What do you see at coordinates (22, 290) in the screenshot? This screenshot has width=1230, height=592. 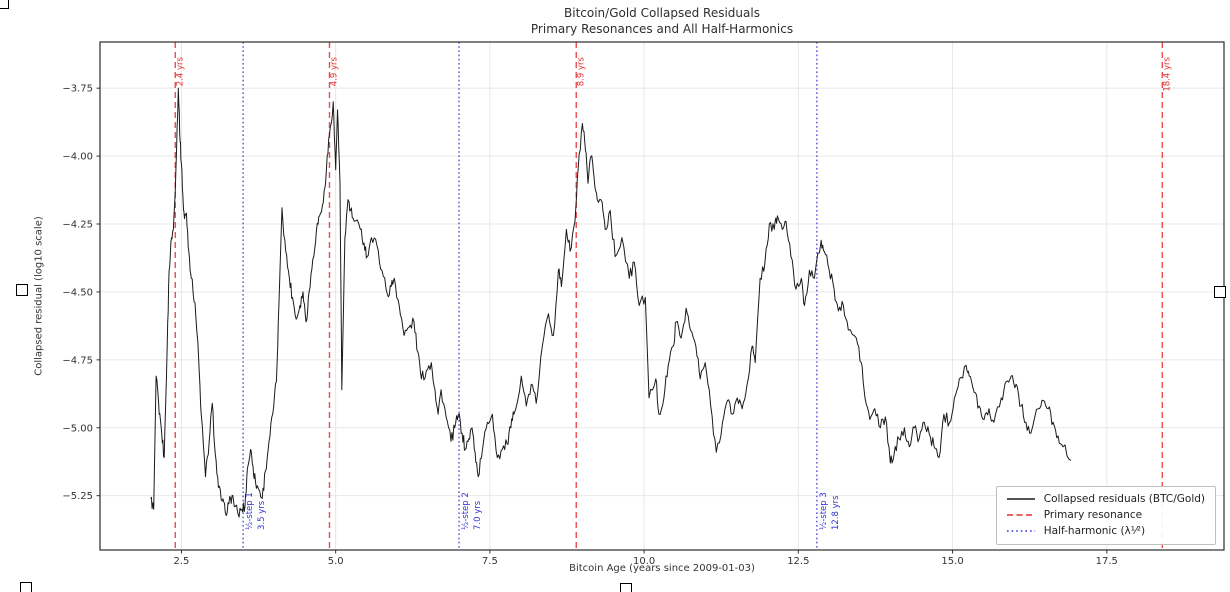 I see `selection-handle-left-middle` at bounding box center [22, 290].